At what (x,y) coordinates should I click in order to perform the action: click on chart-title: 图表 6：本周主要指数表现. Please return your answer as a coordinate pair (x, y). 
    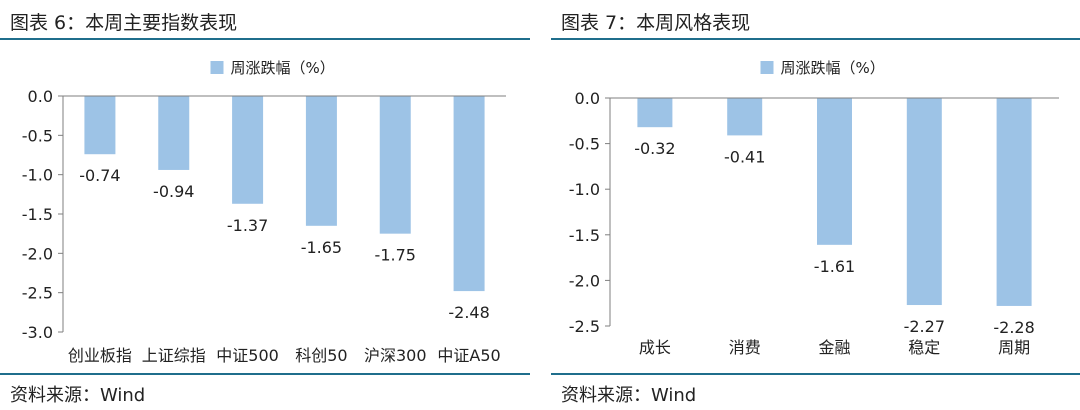
    Looking at the image, I should click on (124, 23).